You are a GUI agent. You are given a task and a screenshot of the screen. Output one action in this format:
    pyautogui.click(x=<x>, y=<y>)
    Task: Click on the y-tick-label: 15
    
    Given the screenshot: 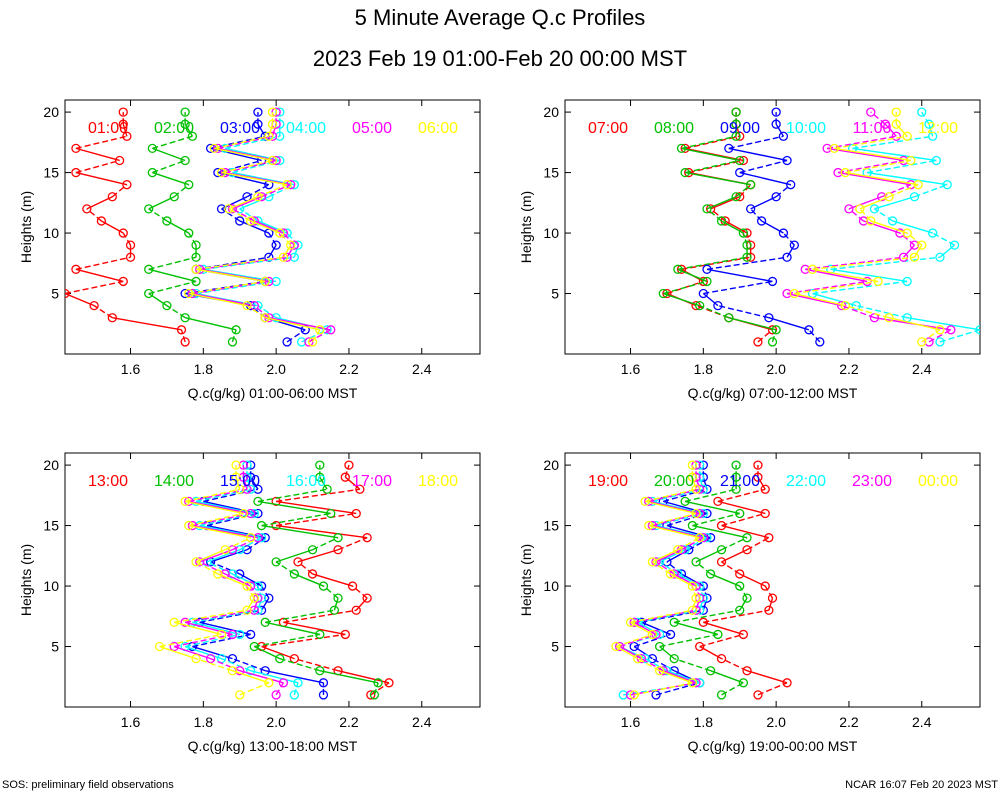 What is the action you would take?
    pyautogui.click(x=51, y=173)
    